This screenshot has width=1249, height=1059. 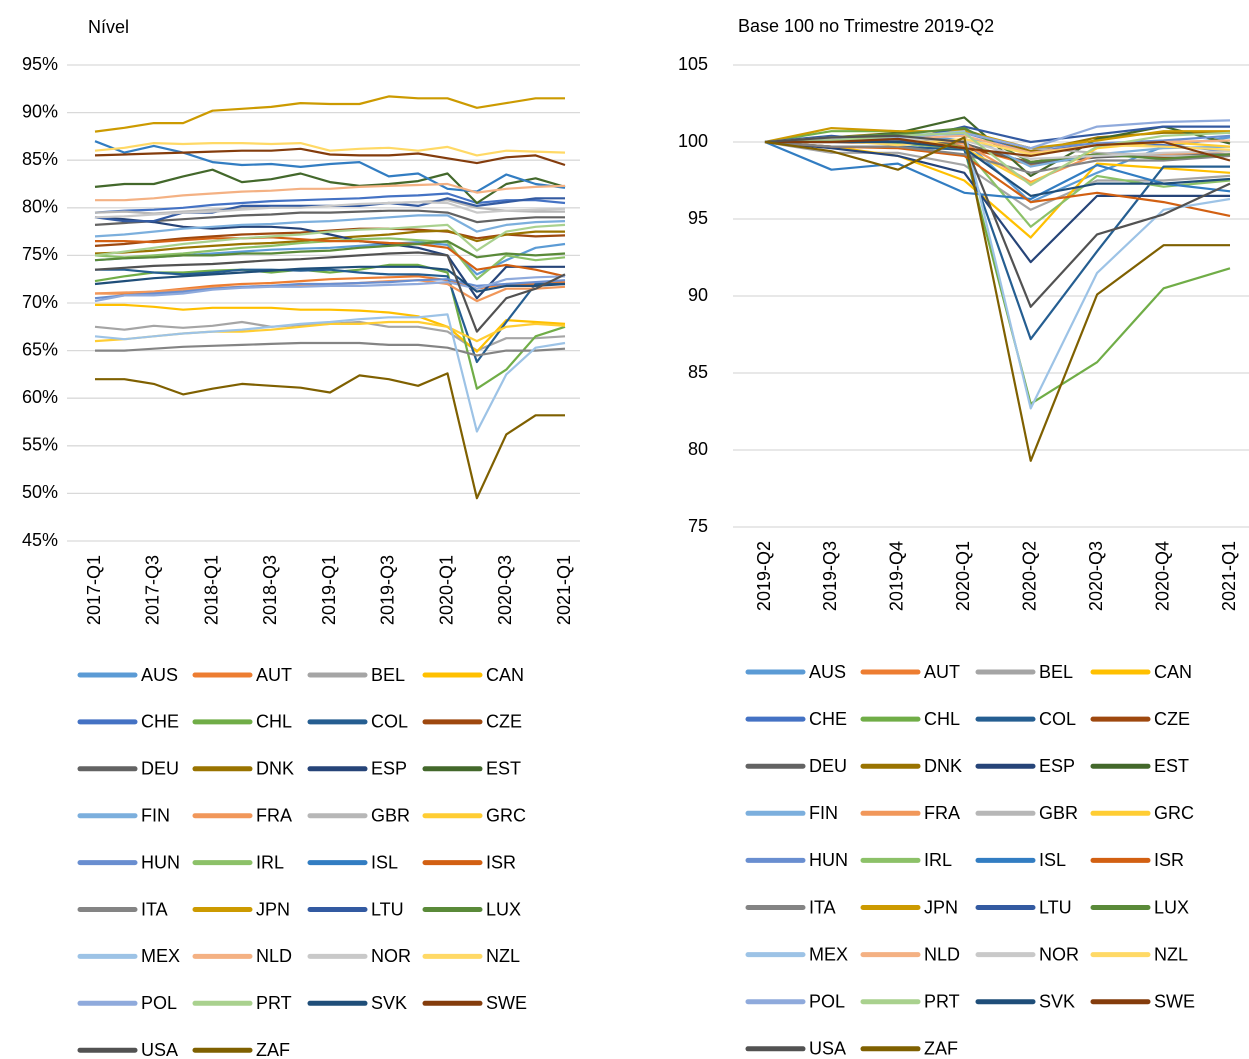 What do you see at coordinates (693, 141) in the screenshot?
I see `y-tick-label: 100` at bounding box center [693, 141].